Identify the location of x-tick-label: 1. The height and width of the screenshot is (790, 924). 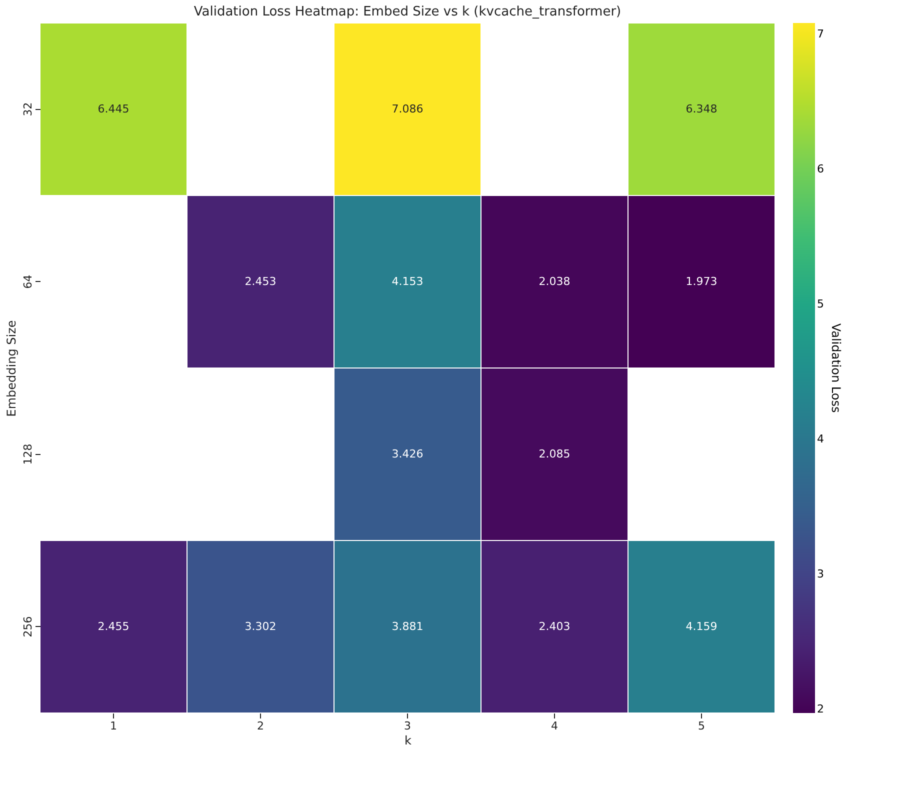
(113, 726).